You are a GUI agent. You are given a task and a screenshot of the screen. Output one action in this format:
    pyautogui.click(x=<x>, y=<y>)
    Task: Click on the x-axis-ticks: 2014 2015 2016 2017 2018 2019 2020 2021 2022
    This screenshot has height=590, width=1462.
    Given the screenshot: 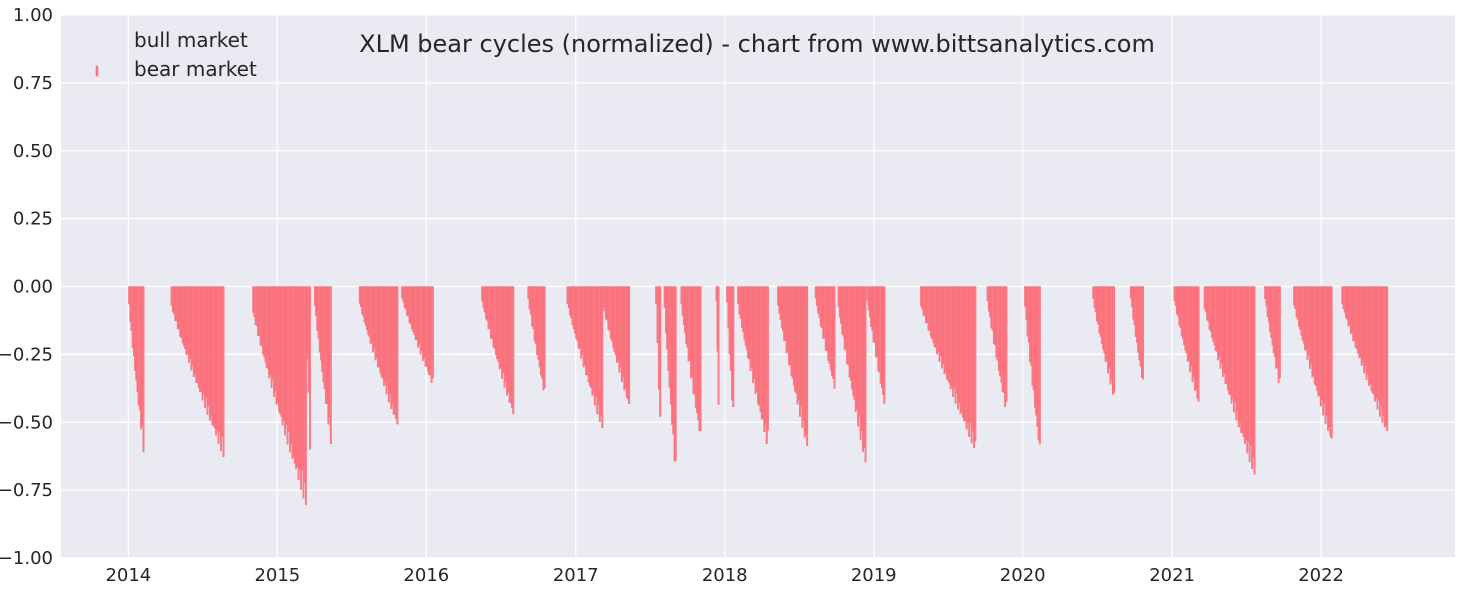 What is the action you would take?
    pyautogui.click(x=724, y=575)
    